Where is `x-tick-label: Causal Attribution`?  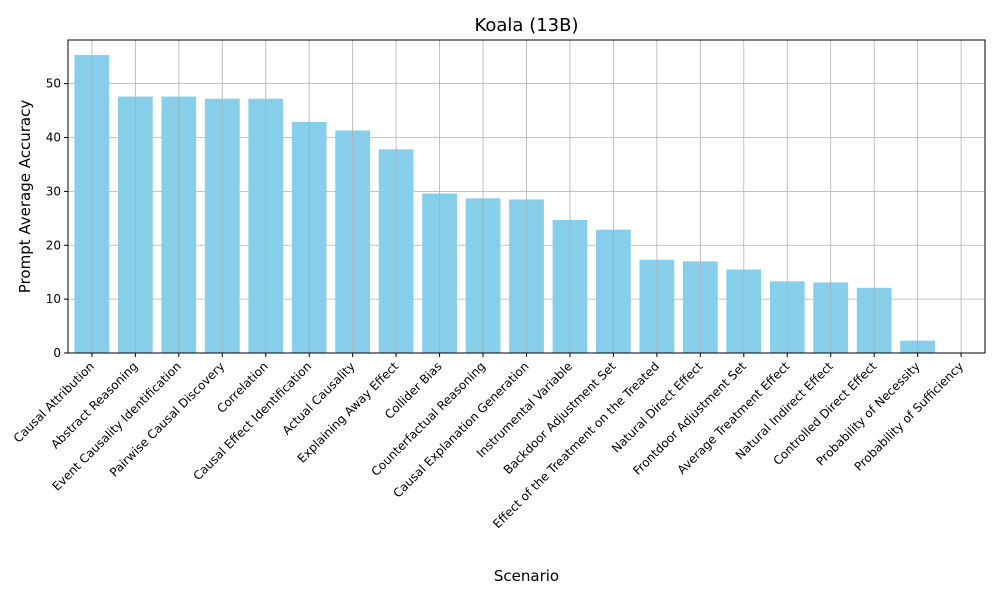
x-tick-label: Causal Attribution is located at coordinates (54, 402).